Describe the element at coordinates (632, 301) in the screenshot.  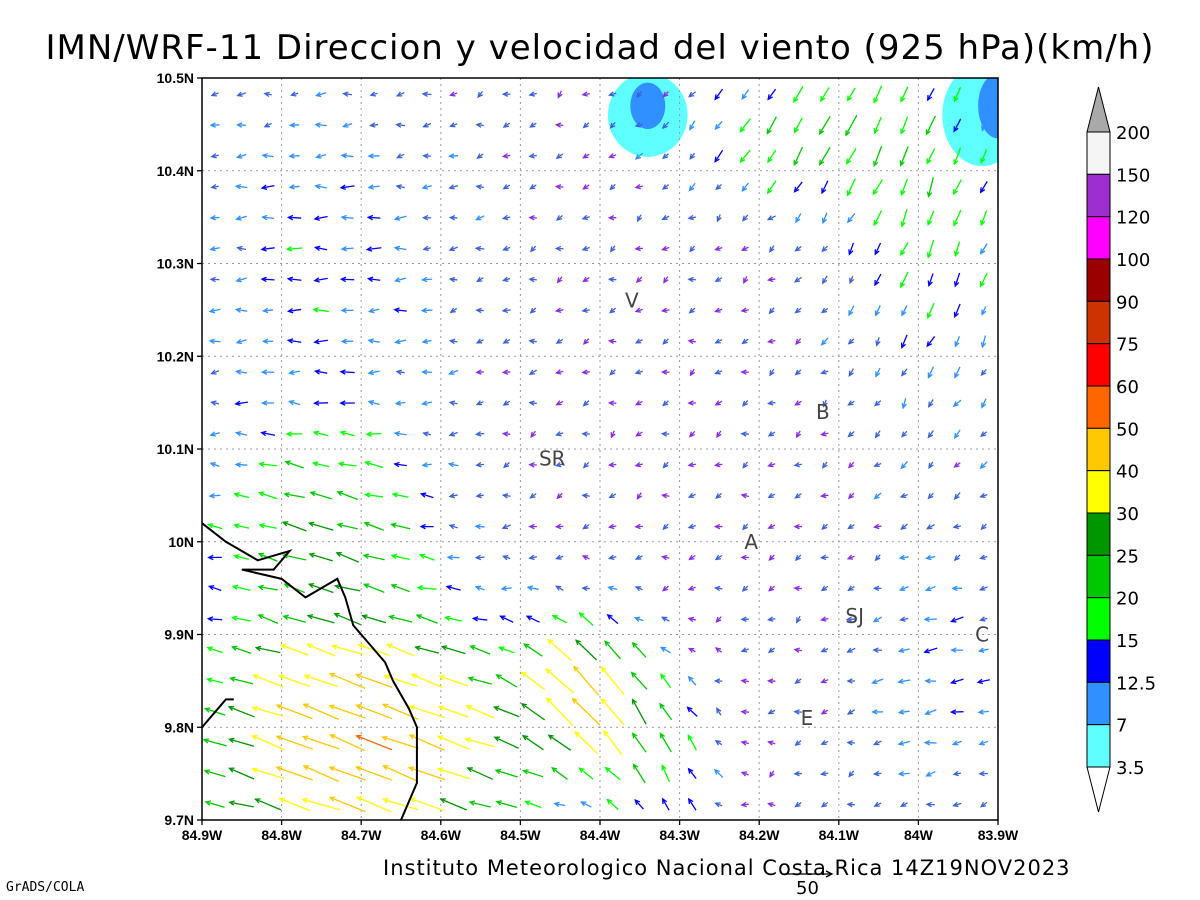
I see `city-label: V` at that location.